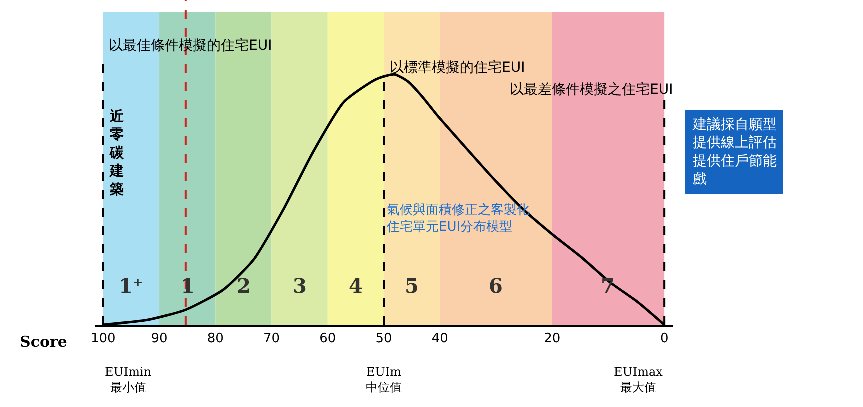 The image size is (863, 407). I want to click on band-label: 3, so click(300, 286).